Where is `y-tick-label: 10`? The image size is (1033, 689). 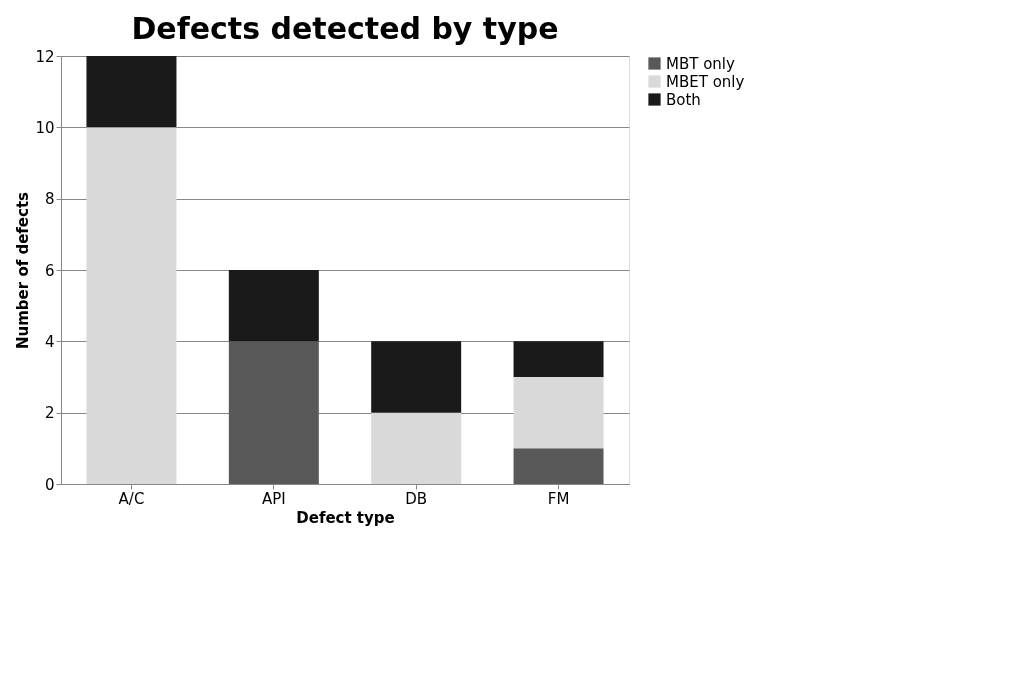 y-tick-label: 10 is located at coordinates (45, 127).